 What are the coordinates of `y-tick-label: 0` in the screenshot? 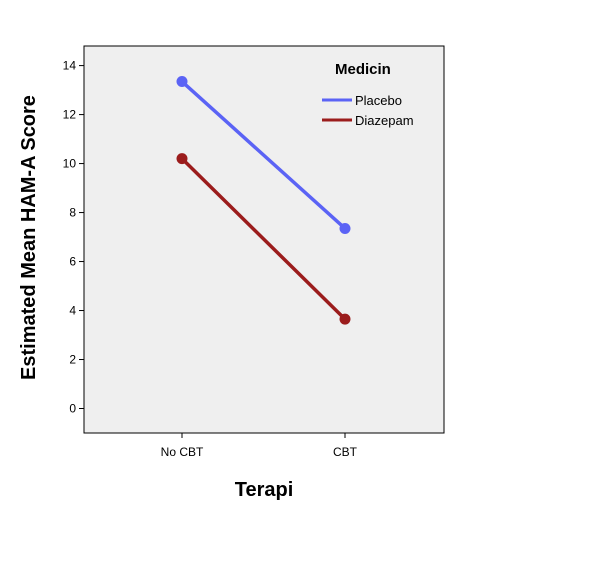 It's located at (72, 409).